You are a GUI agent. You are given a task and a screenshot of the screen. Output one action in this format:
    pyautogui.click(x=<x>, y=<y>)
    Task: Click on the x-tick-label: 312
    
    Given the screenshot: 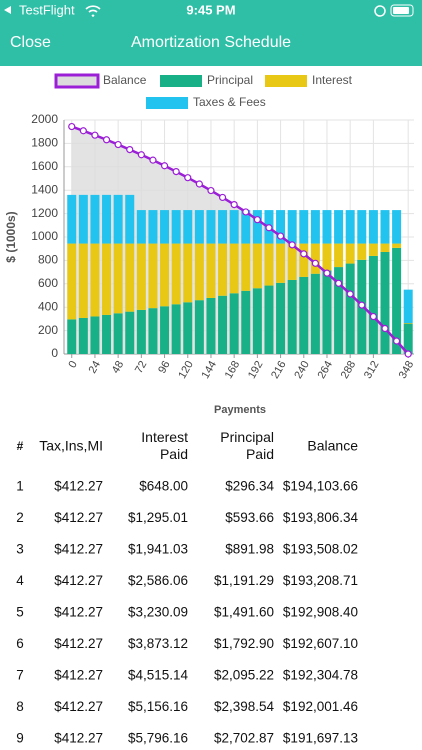 What is the action you would take?
    pyautogui.click(x=372, y=370)
    